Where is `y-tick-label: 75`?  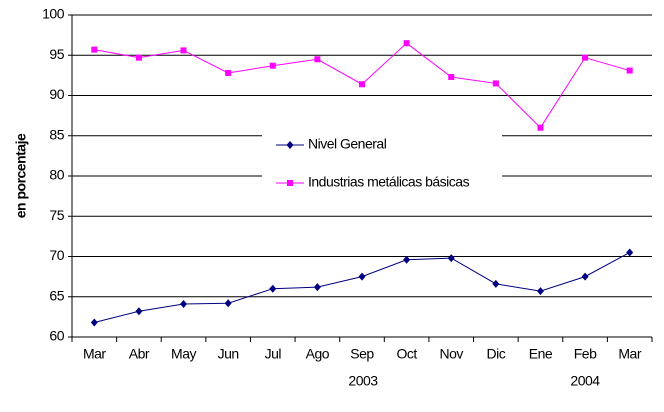
y-tick-label: 75 is located at coordinates (56, 215).